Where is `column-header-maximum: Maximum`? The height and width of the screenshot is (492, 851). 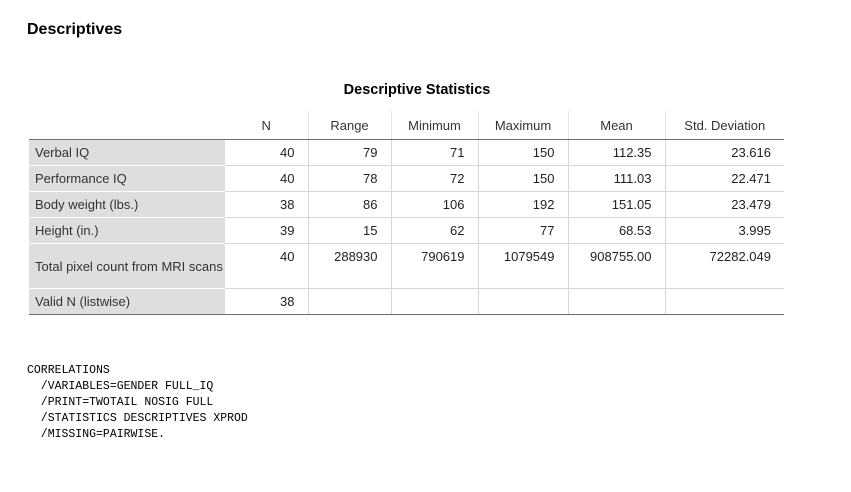
column-header-maximum: Maximum is located at coordinates (522, 125).